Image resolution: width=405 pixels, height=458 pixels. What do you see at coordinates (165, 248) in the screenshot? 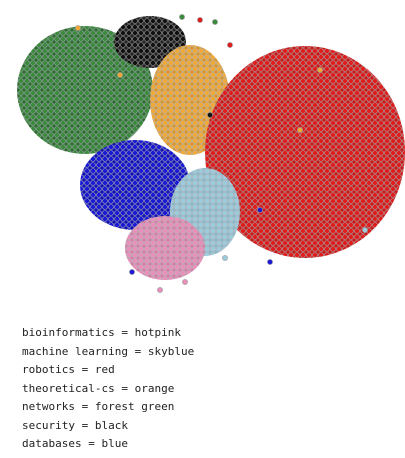
I see `bioinformatics-cluster` at bounding box center [165, 248].